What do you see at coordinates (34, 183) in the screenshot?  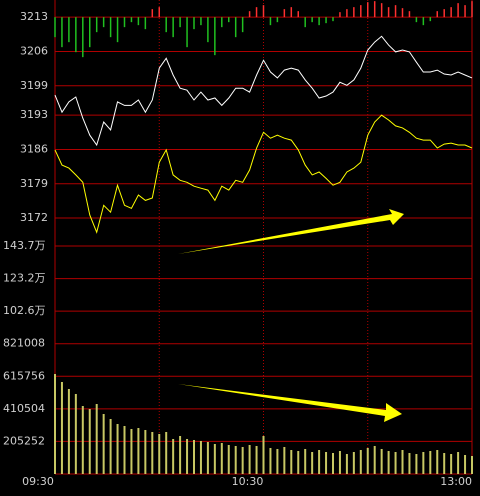 I see `y-tick-label: 3179` at bounding box center [34, 183].